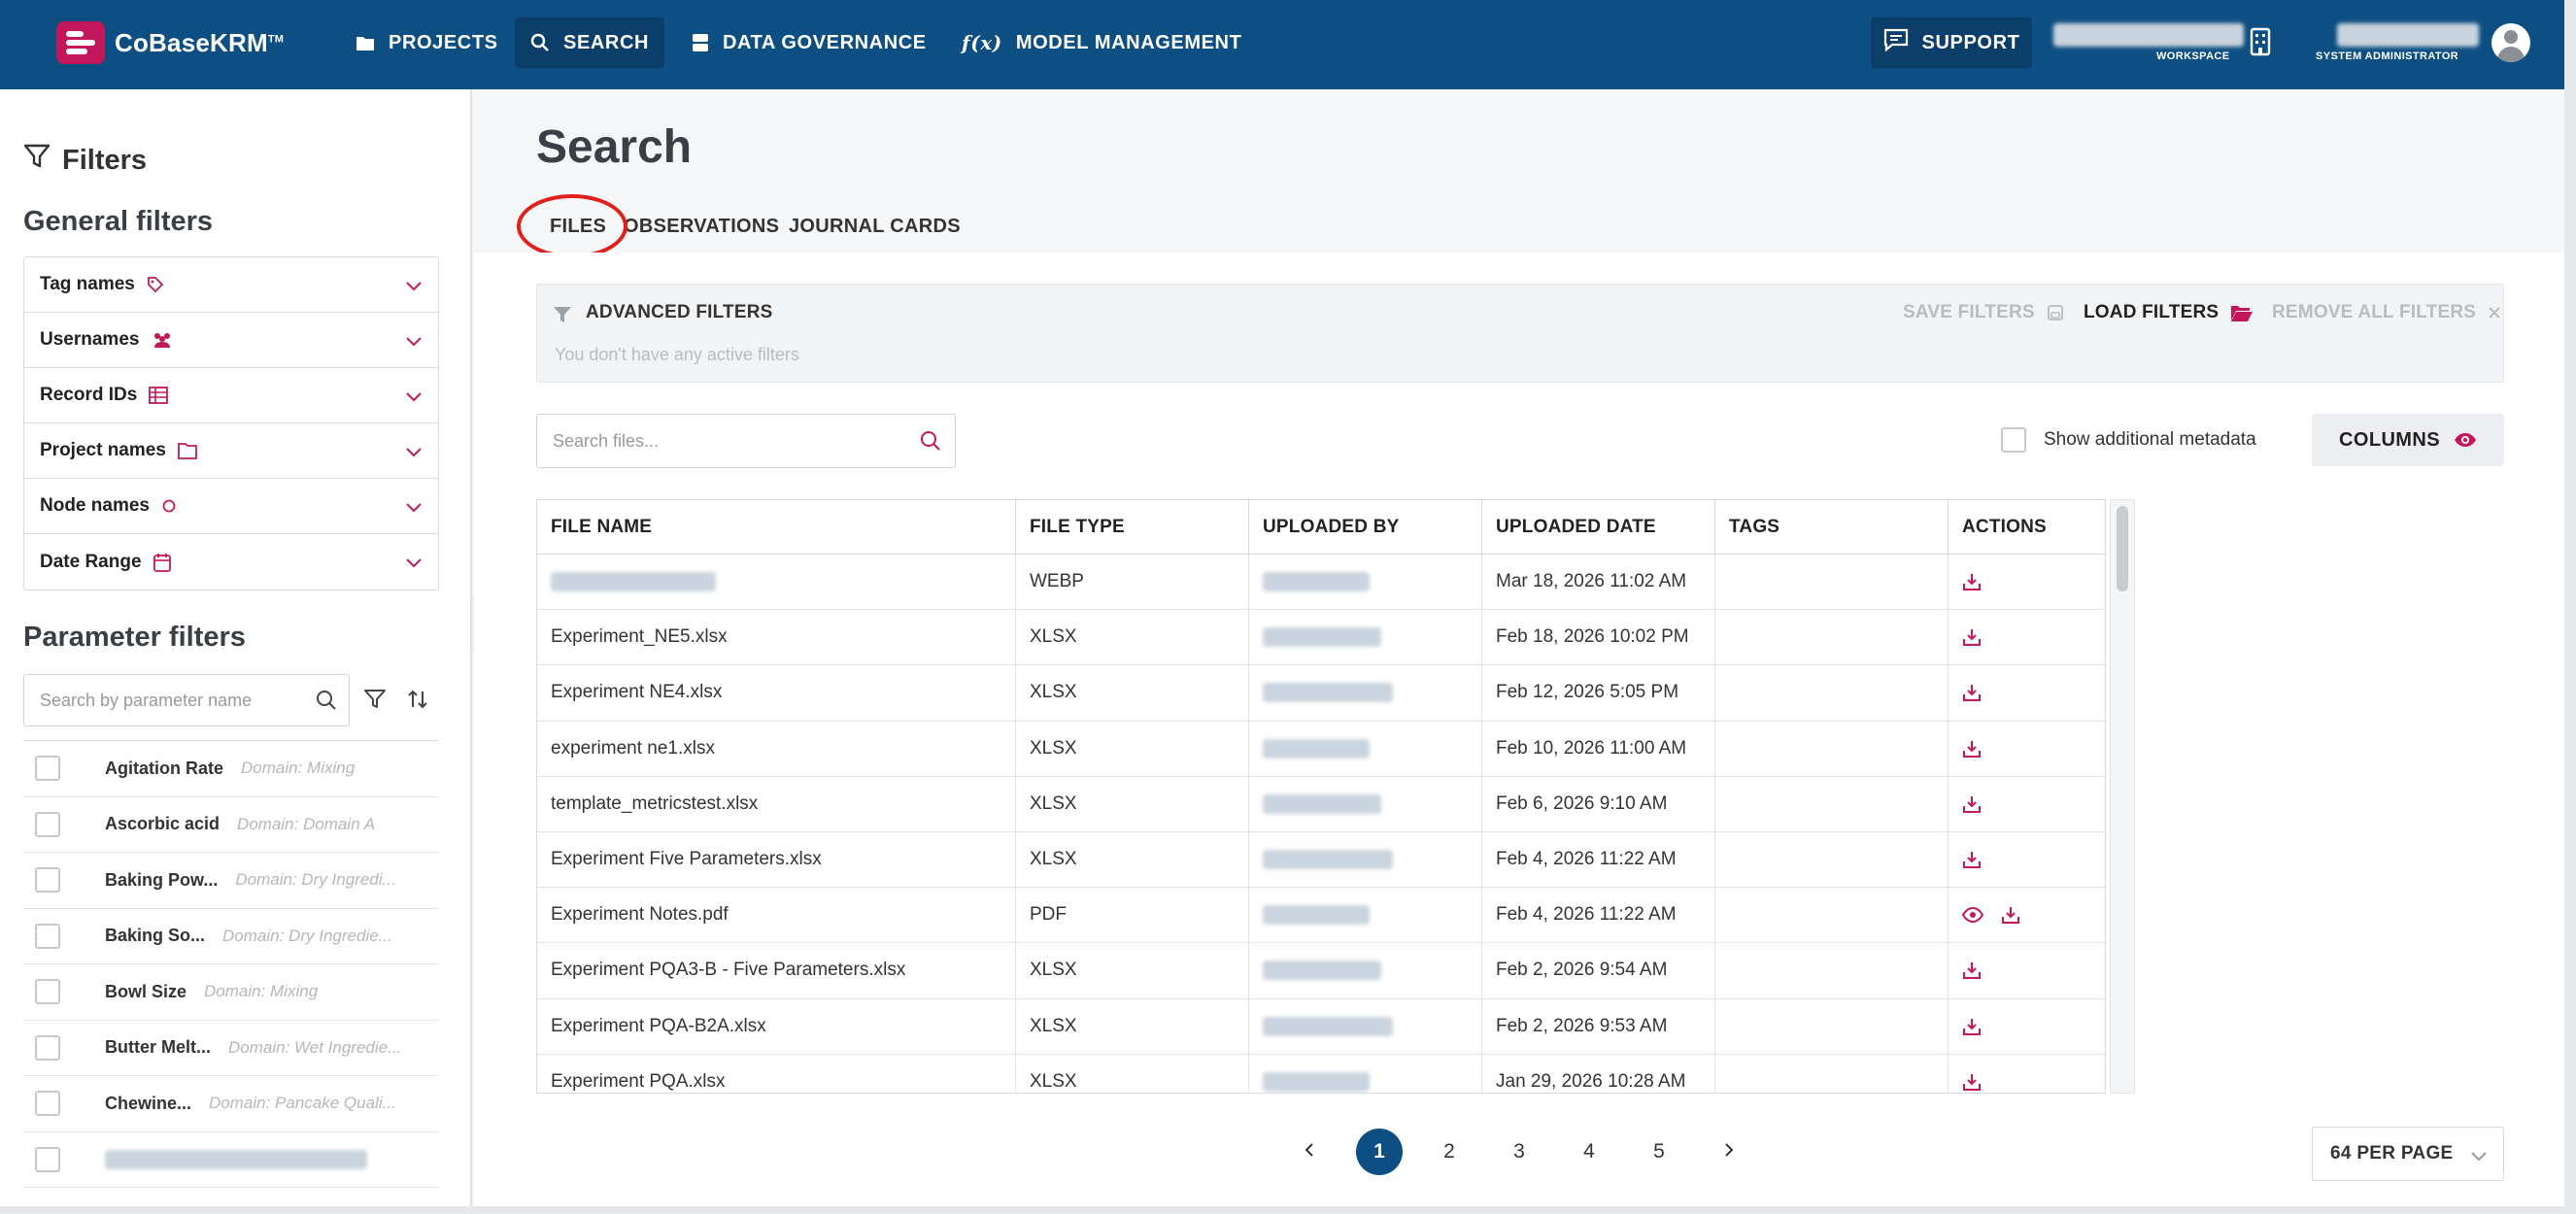  What do you see at coordinates (1598, 748) in the screenshot?
I see `uploaded-date-cell: Feb 10, 2026 11:00 AM` at bounding box center [1598, 748].